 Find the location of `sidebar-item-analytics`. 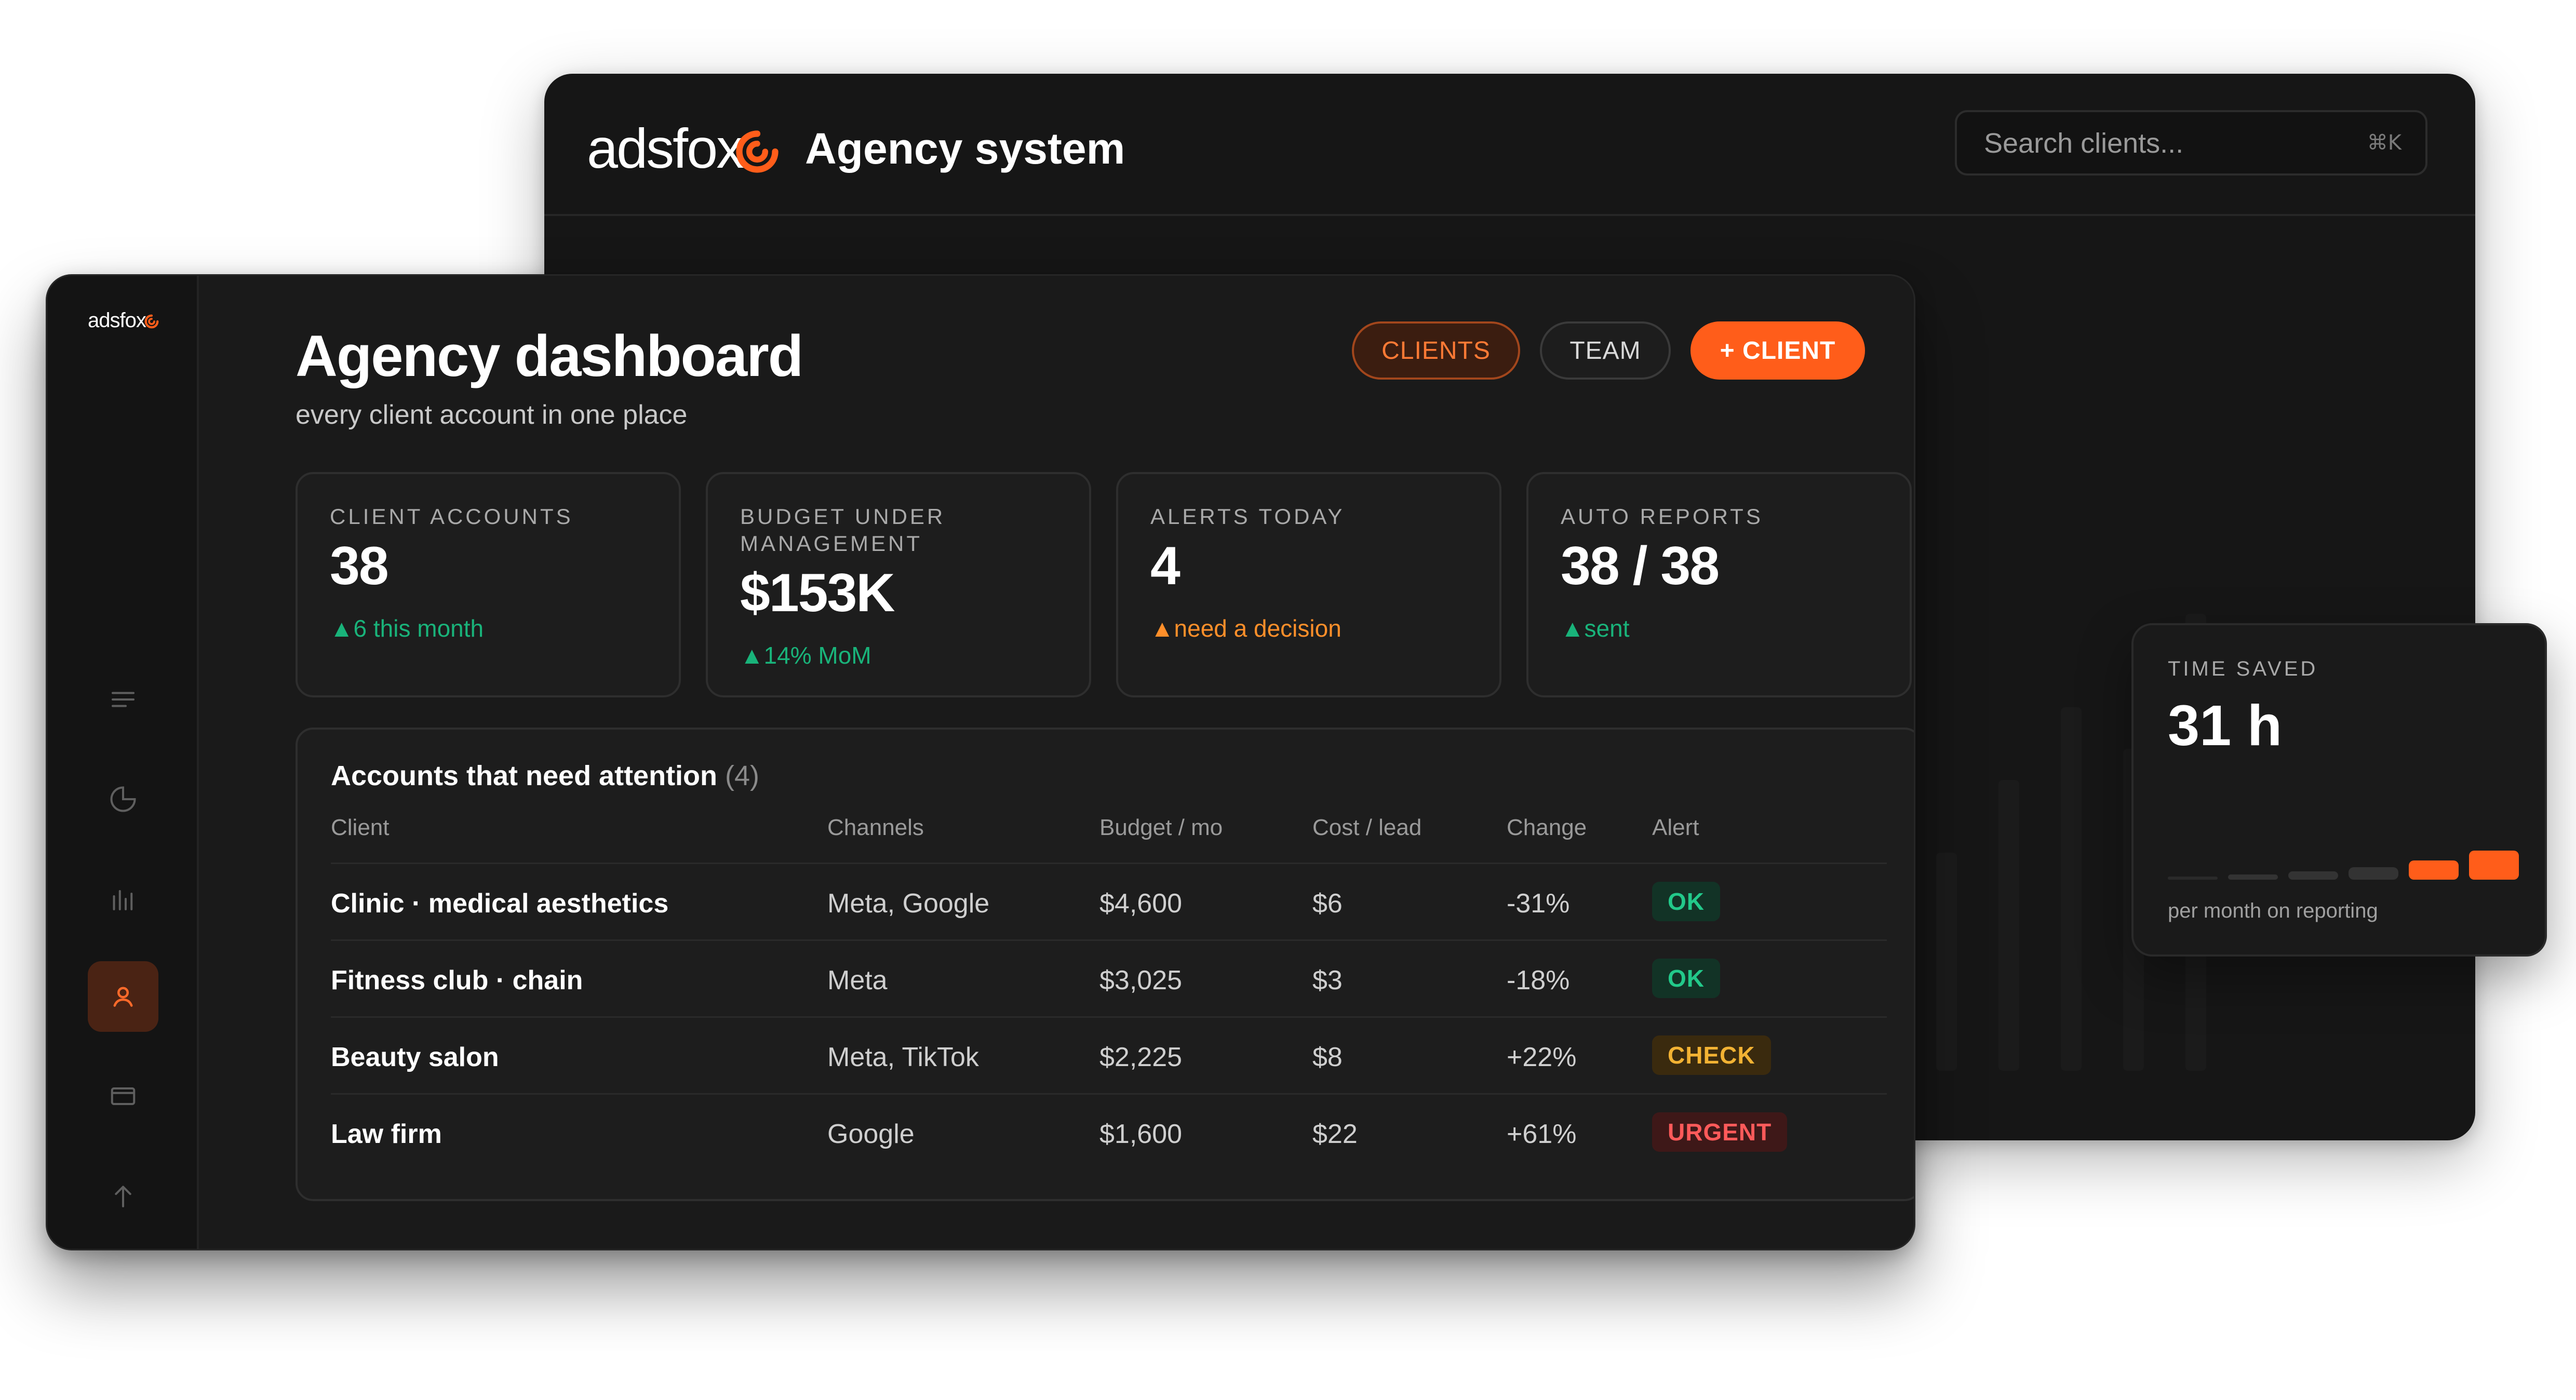

sidebar-item-analytics is located at coordinates (123, 799).